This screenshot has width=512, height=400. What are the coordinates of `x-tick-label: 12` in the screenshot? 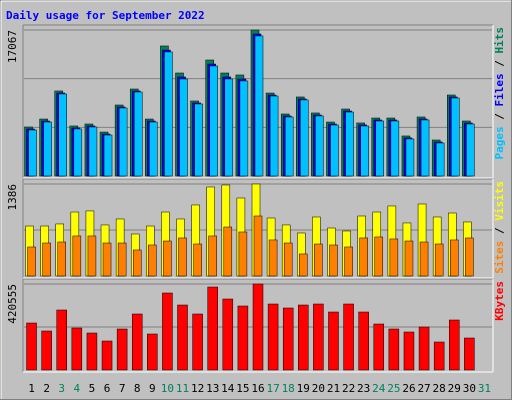 It's located at (197, 388).